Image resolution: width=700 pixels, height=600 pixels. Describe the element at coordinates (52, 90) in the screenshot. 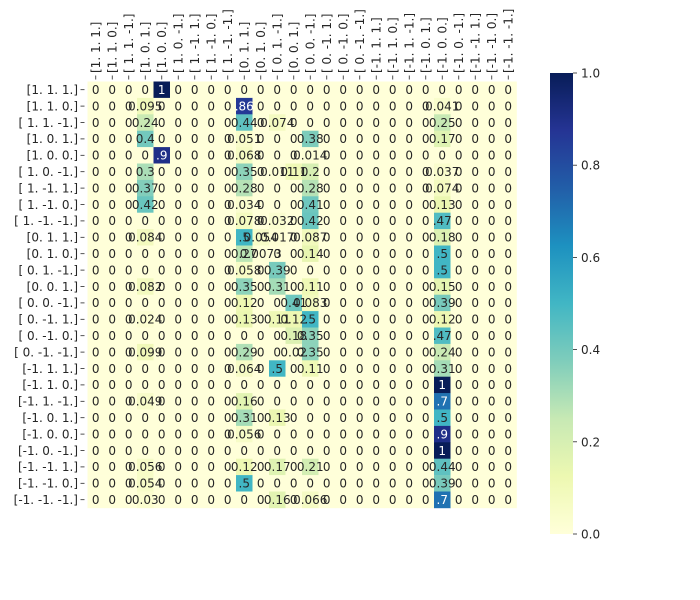

I see `y-tick-label: [1. 1. 1.]` at that location.